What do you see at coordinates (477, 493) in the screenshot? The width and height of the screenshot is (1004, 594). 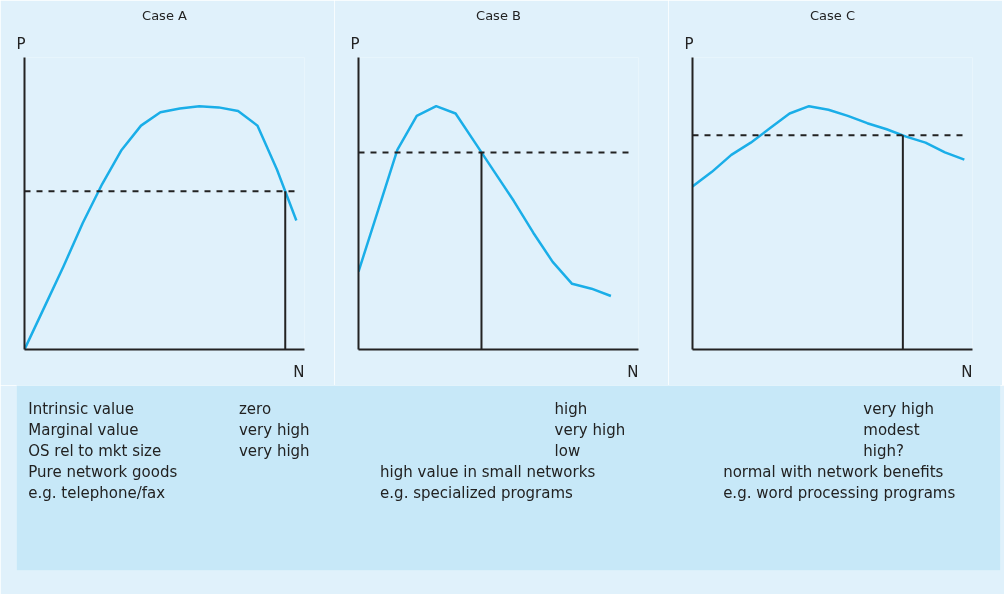 I see `text: e.g. specialized programs` at bounding box center [477, 493].